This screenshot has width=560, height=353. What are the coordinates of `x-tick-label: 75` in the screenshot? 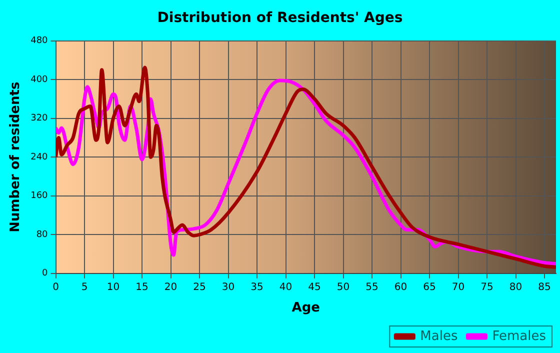 It's located at (487, 287).